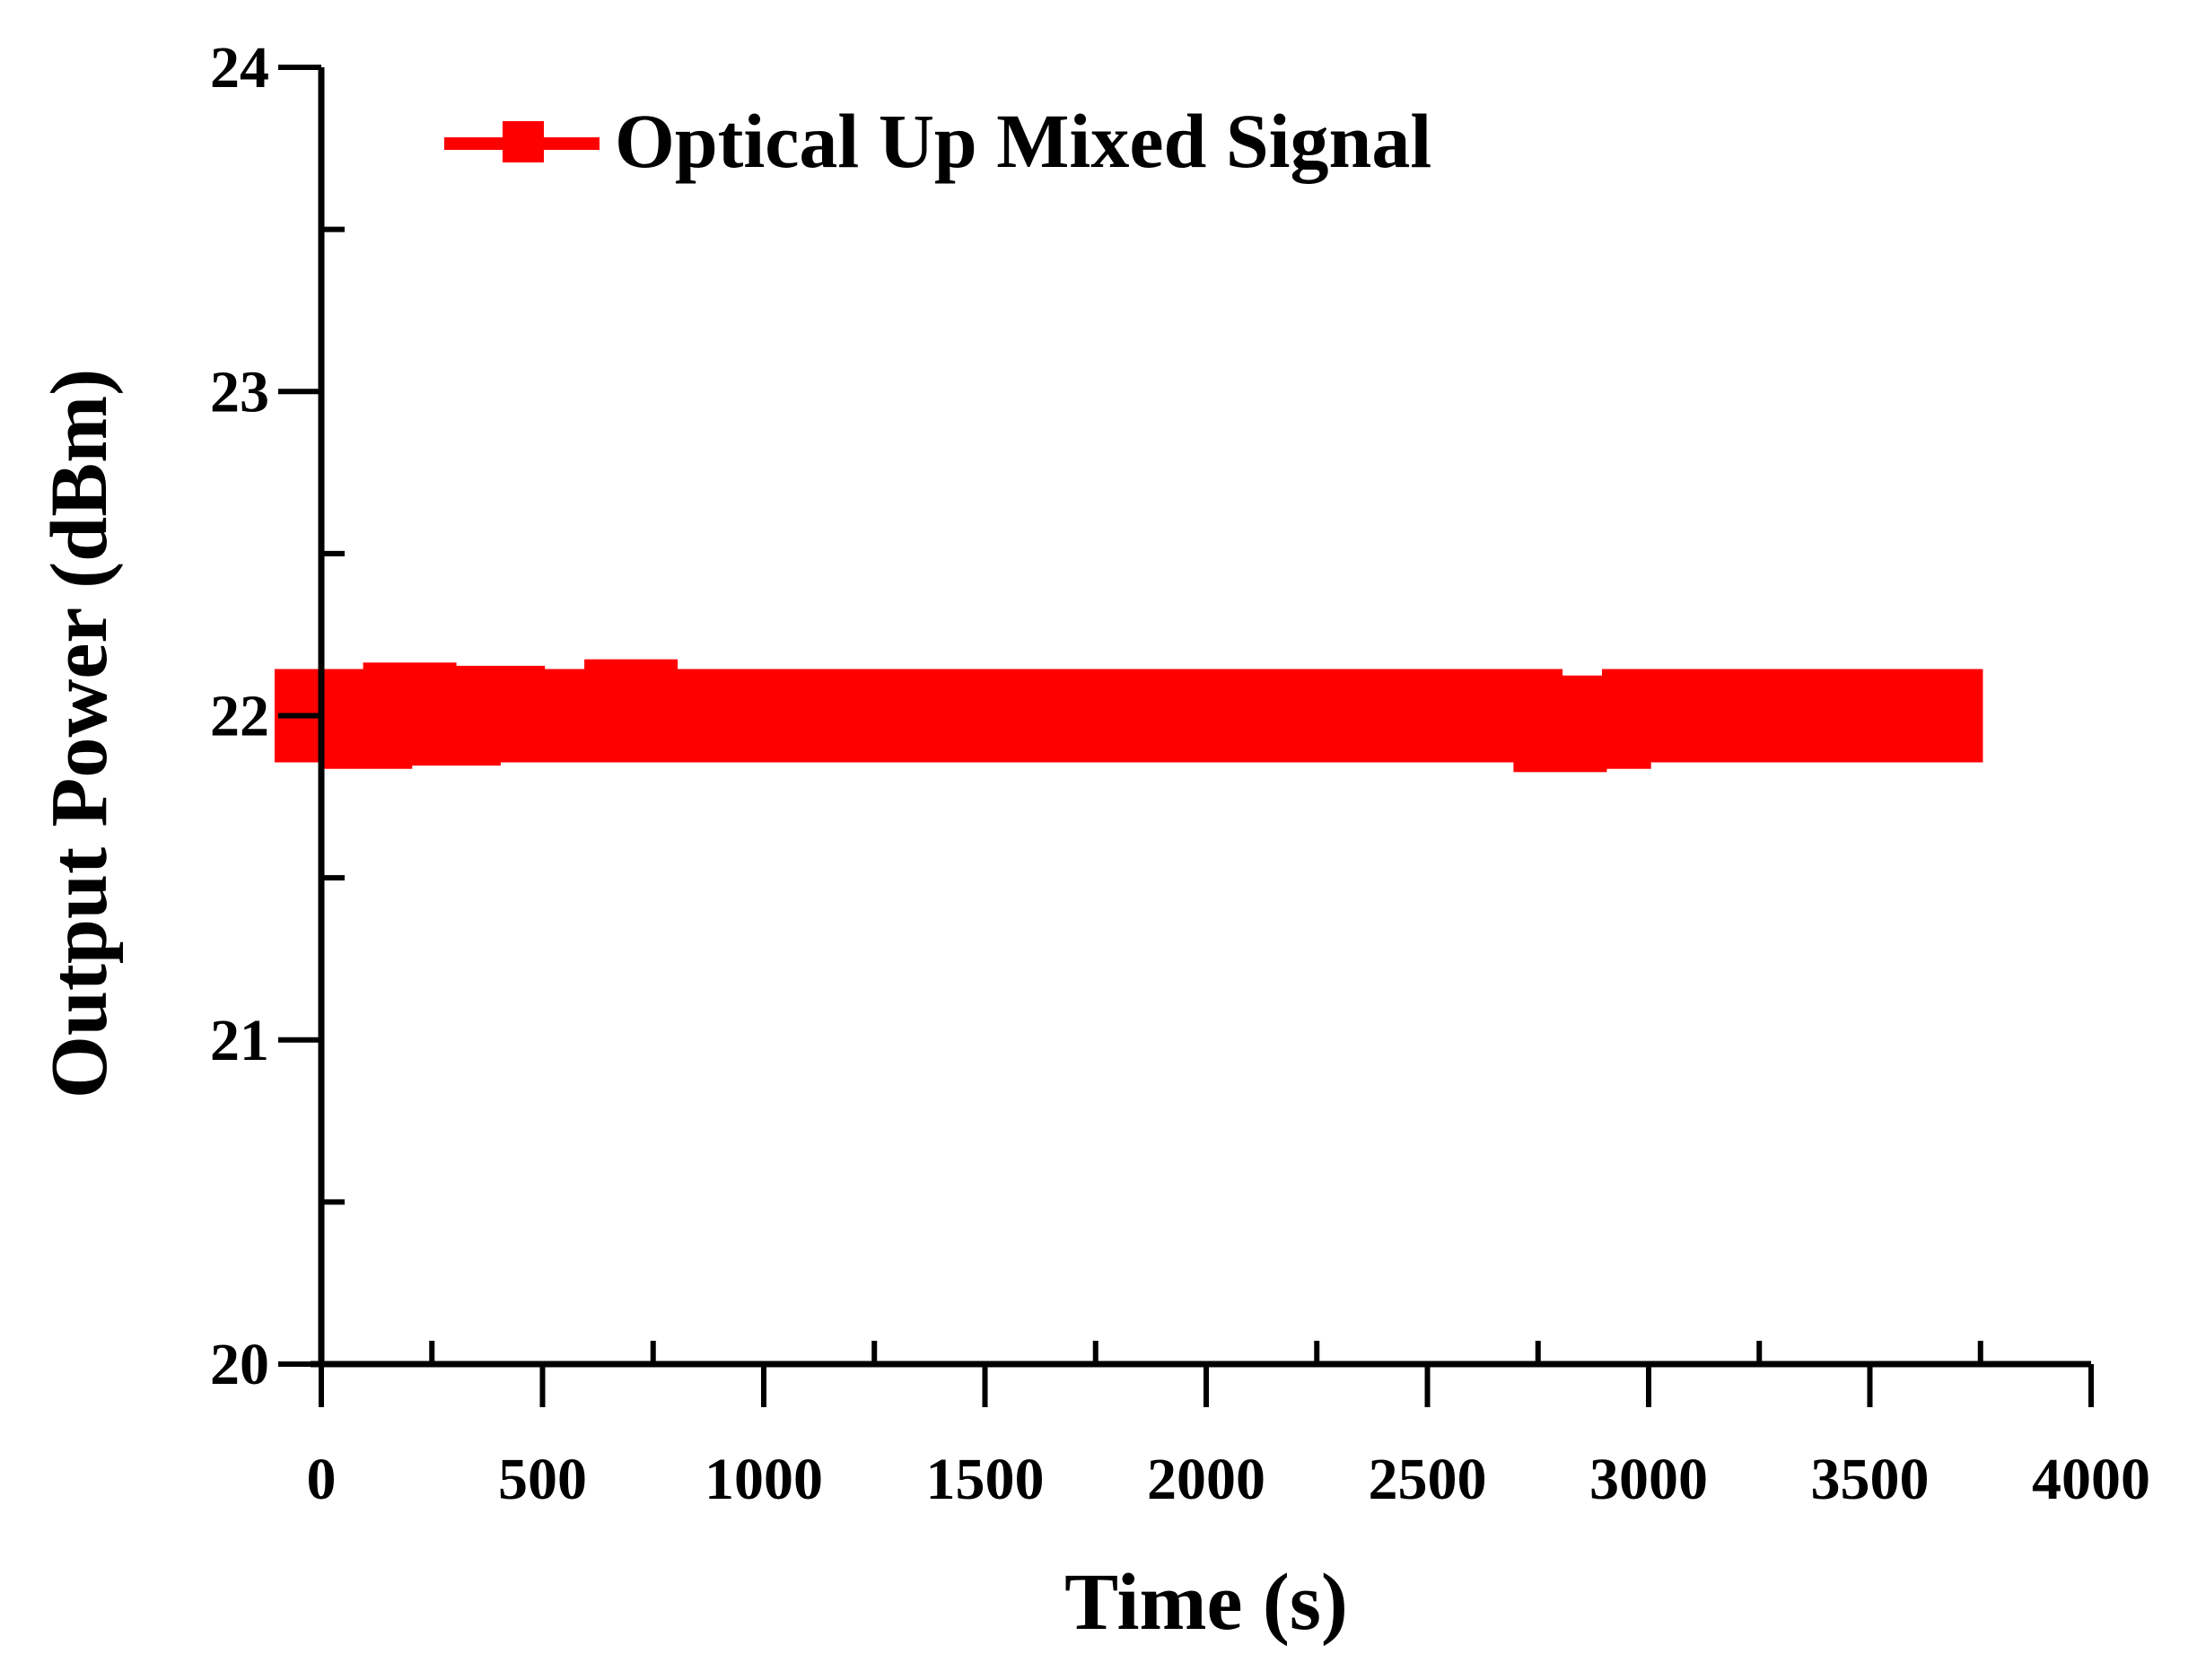  I want to click on x-tick-label: 0, so click(322, 1480).